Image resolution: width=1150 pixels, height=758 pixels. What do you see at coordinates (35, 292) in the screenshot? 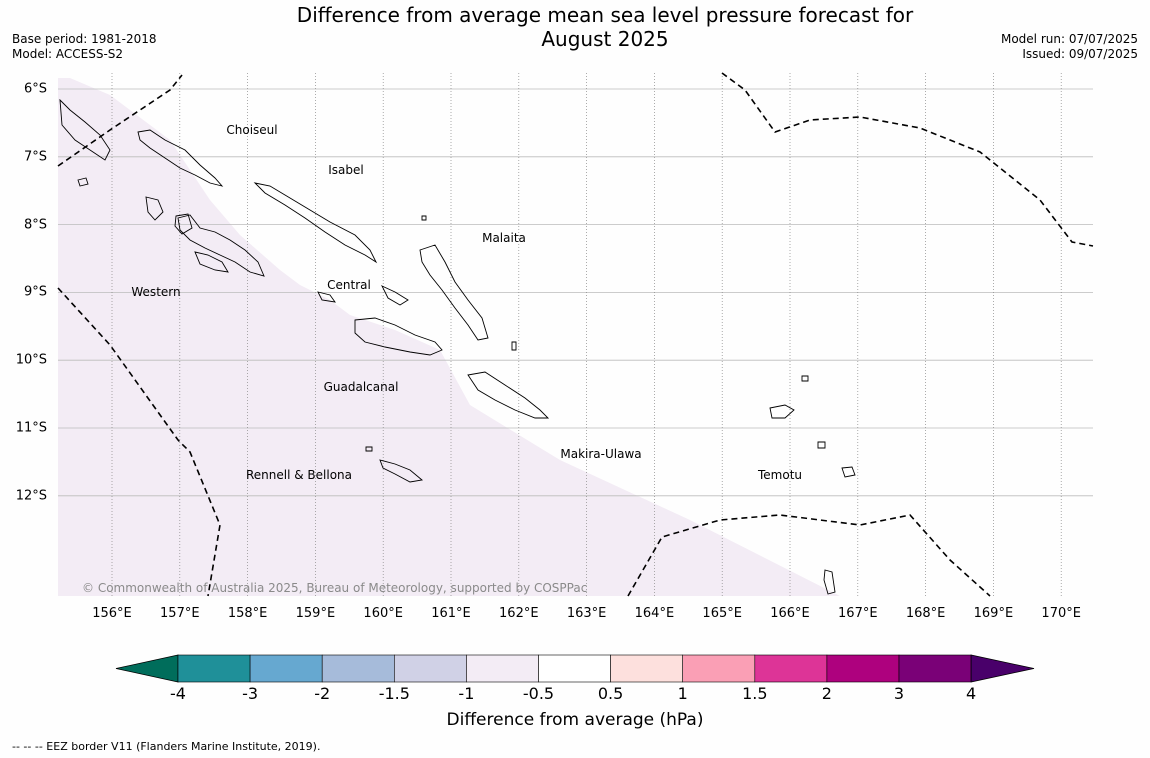
I see `lat-label: 9°S` at bounding box center [35, 292].